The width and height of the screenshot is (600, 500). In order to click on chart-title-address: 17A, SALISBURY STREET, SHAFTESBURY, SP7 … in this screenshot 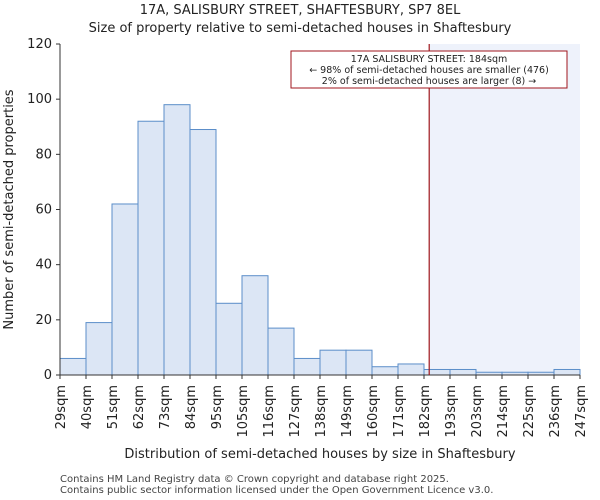, I will do `click(300, 10)`.